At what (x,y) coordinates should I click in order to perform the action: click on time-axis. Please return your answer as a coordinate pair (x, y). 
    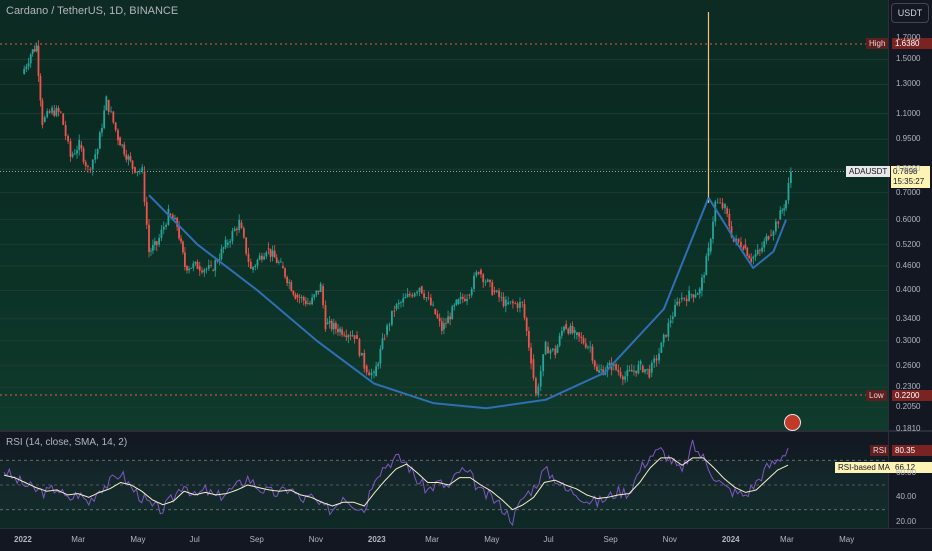
    Looking at the image, I should click on (466, 539).